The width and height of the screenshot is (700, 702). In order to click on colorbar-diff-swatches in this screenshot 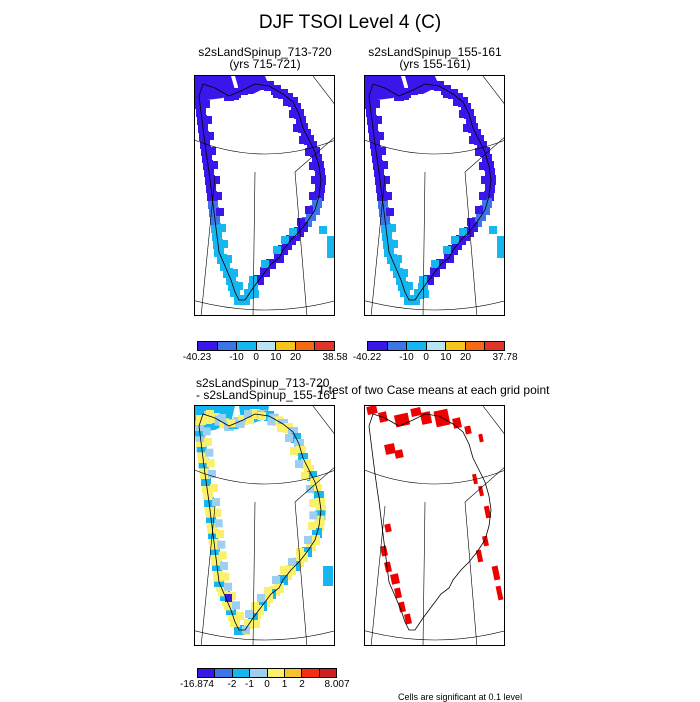, I will do `click(267, 673)`.